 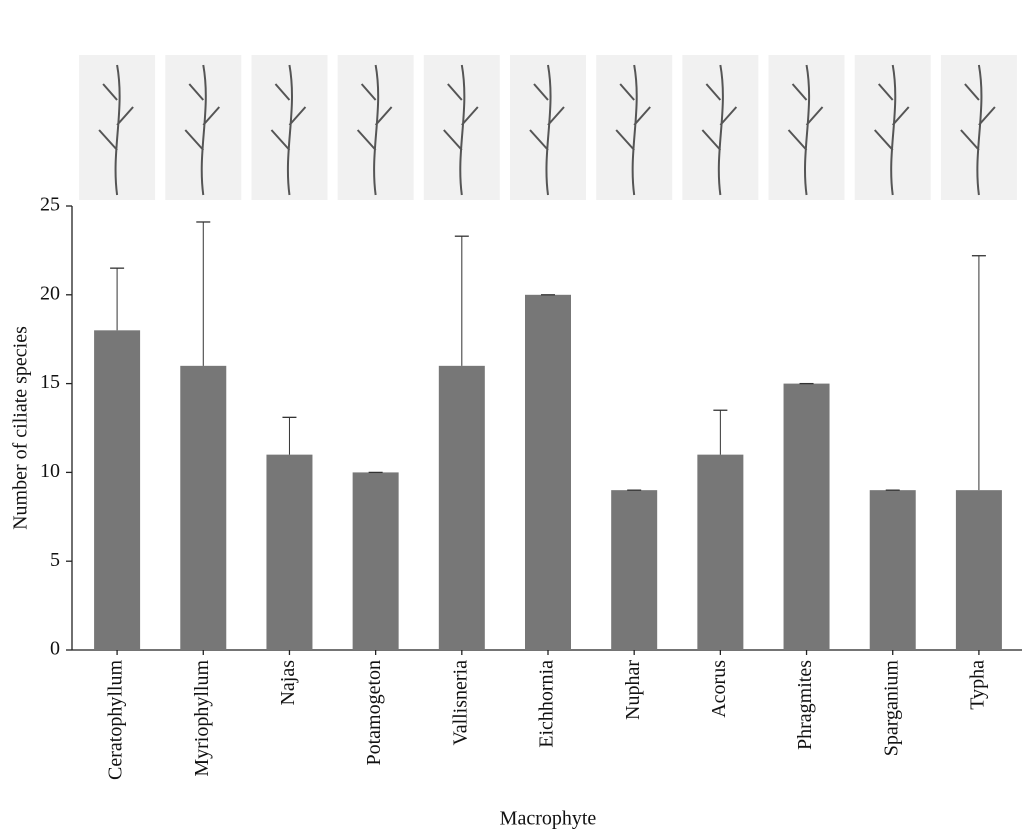 What do you see at coordinates (116, 720) in the screenshot?
I see `x-tick-label: Ceratophyllum` at bounding box center [116, 720].